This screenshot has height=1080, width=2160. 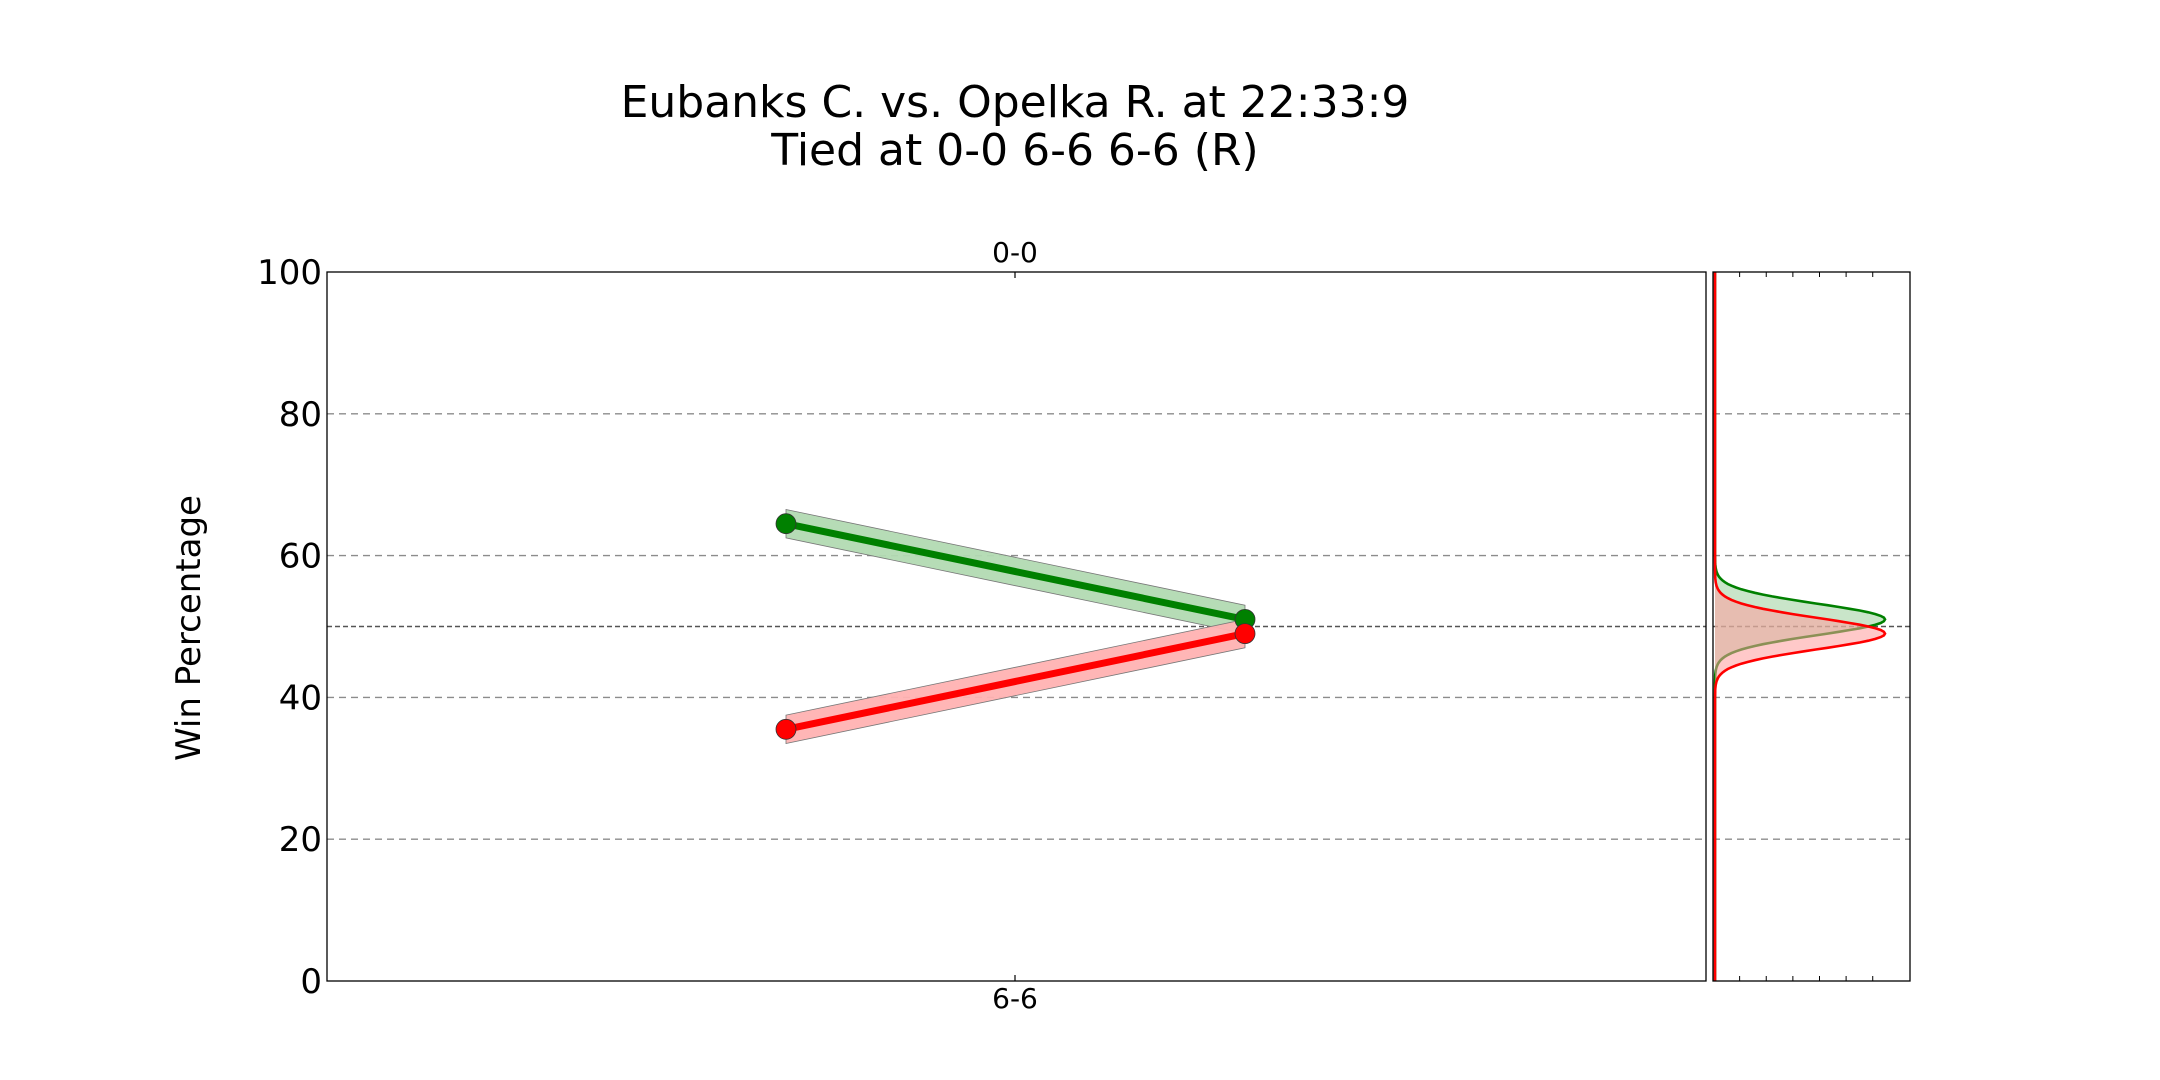 What do you see at coordinates (300, 557) in the screenshot?
I see `y-tick-label-60: 60` at bounding box center [300, 557].